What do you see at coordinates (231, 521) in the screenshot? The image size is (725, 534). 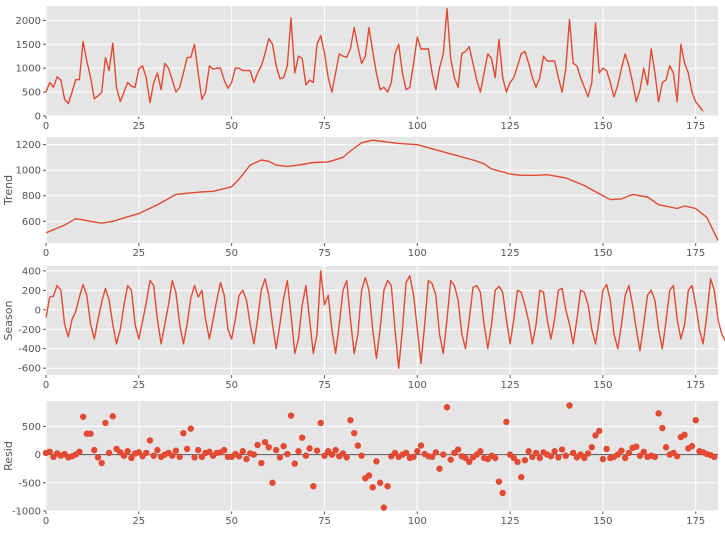 I see `resid-x-tick-label: 50` at bounding box center [231, 521].